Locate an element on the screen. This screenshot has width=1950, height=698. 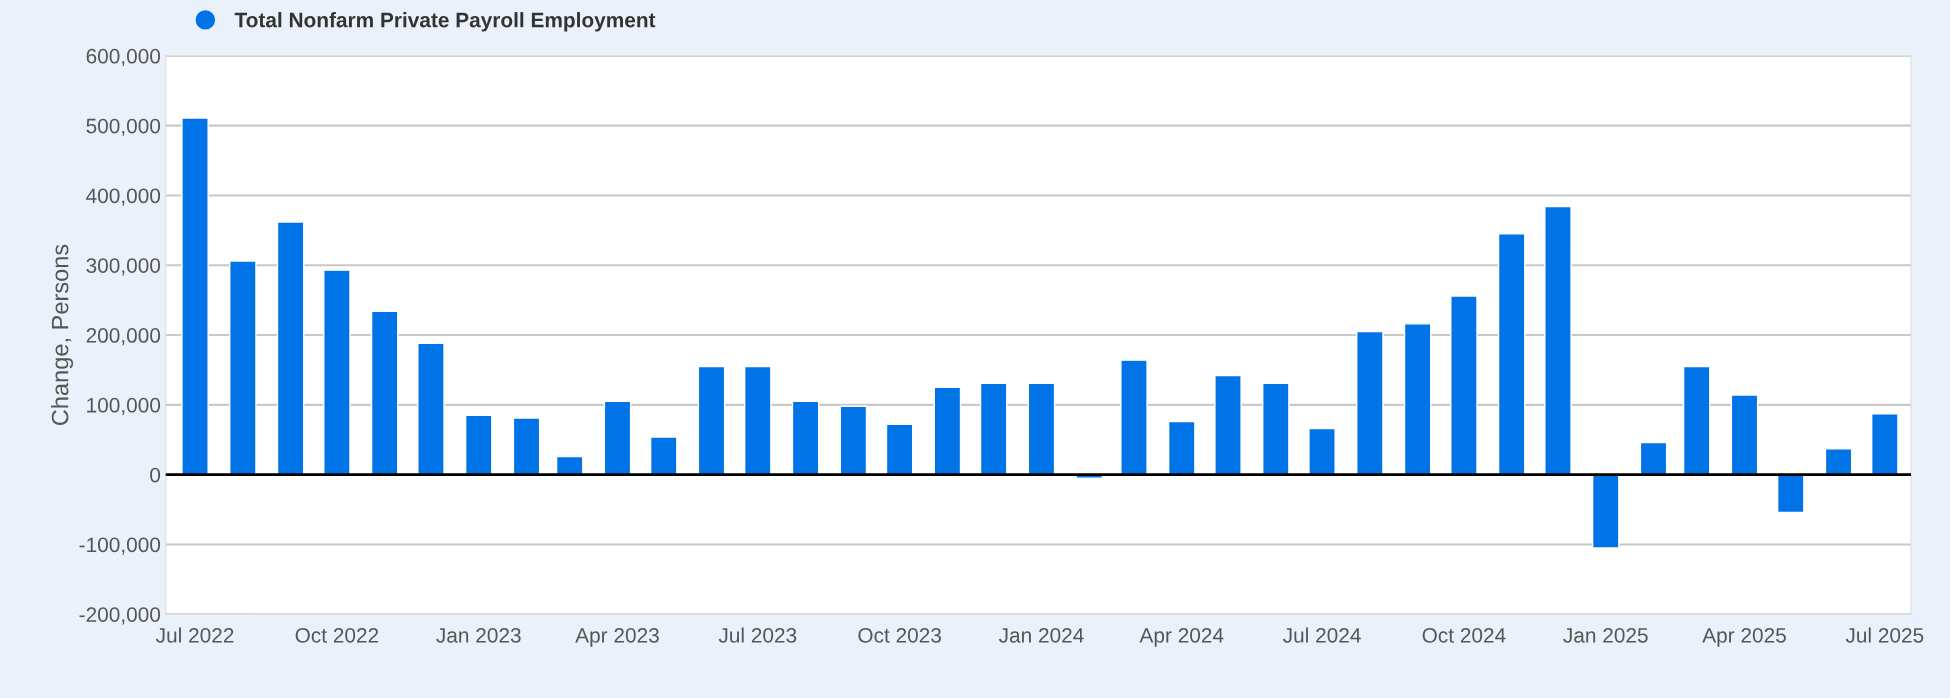
x-tick-label: Apr 2025 is located at coordinates (1744, 637).